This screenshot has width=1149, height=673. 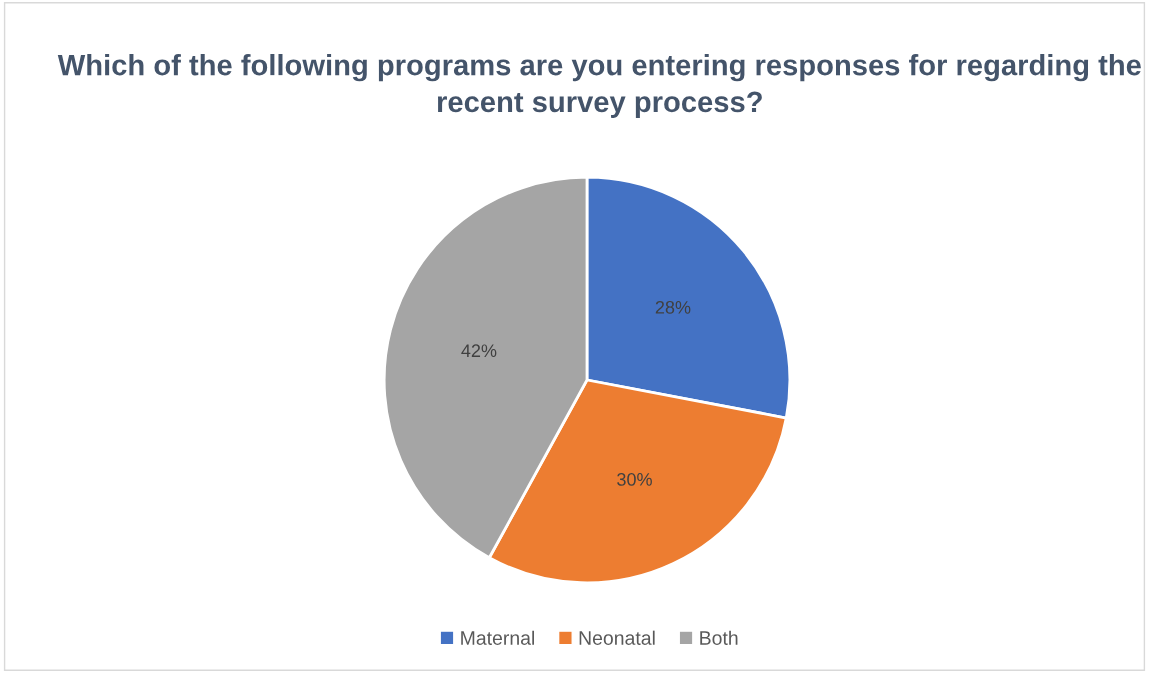 I want to click on data-label: 30%, so click(x=634, y=479).